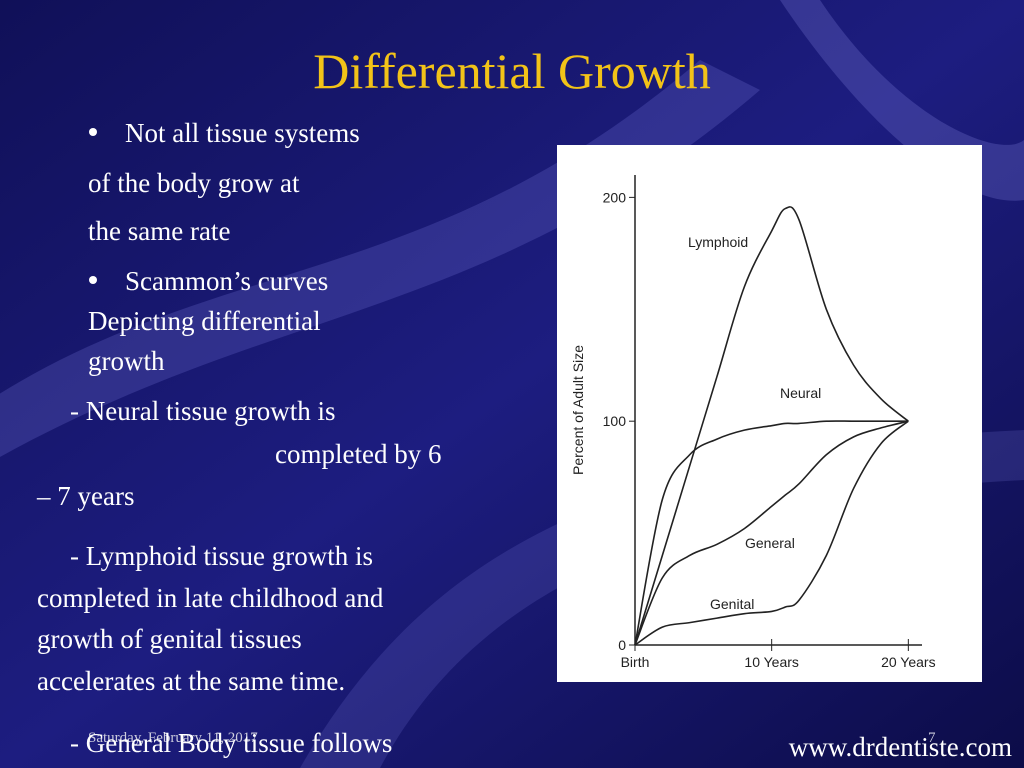 The width and height of the screenshot is (1024, 768). I want to click on x-tick-label: 20 Years, so click(908, 662).